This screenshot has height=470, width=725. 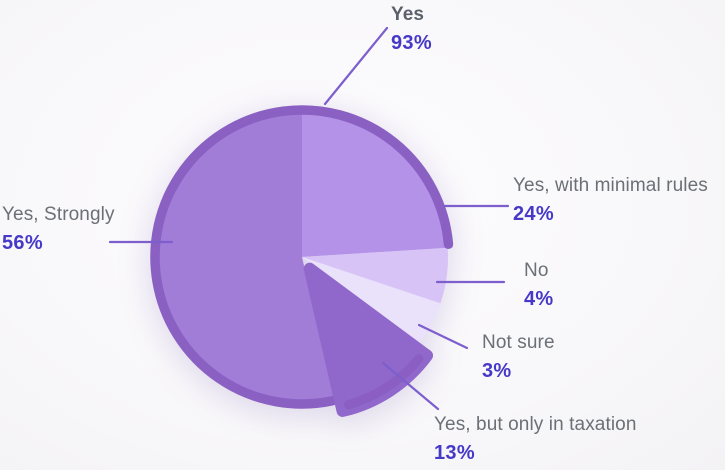 What do you see at coordinates (377, 181) in the screenshot?
I see `slice-yes-with-minimal-rules` at bounding box center [377, 181].